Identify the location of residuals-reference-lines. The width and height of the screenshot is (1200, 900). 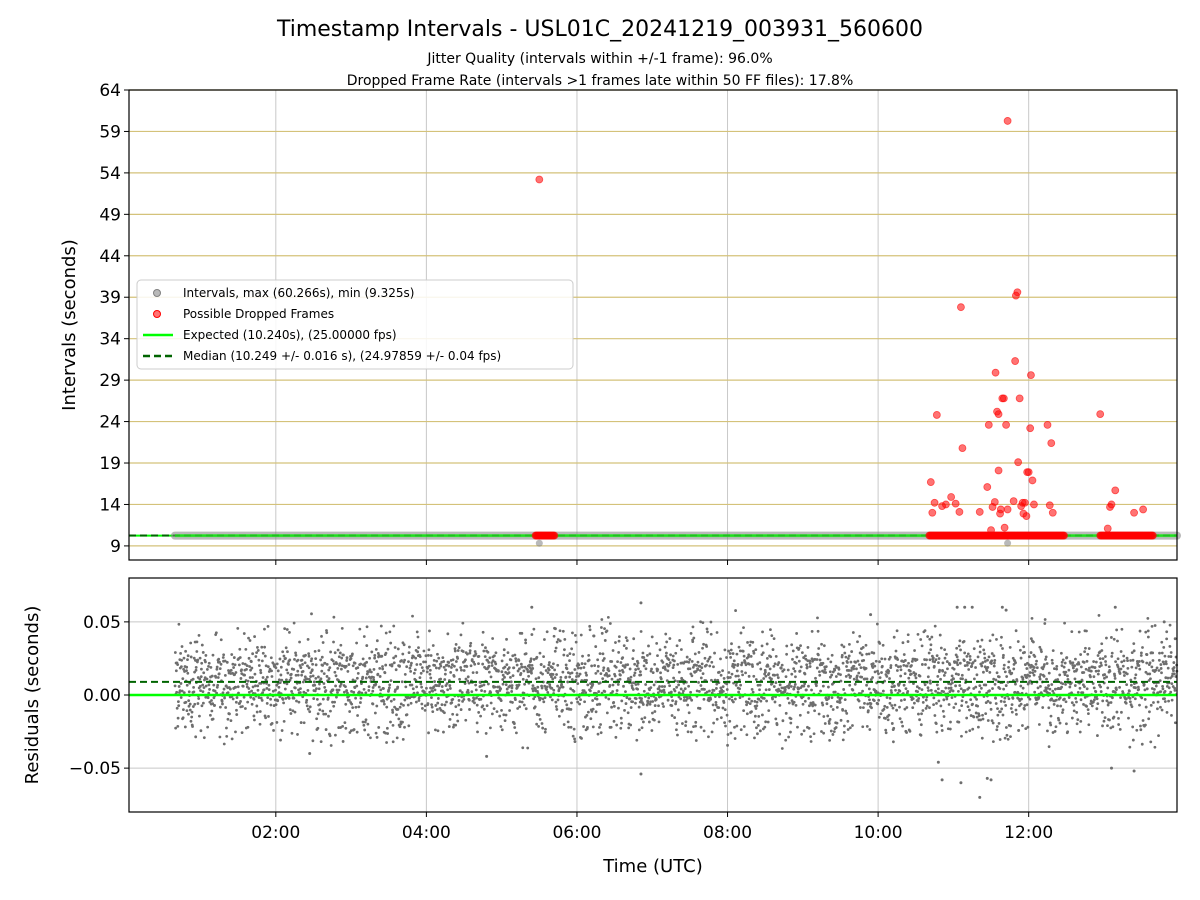
(653, 688).